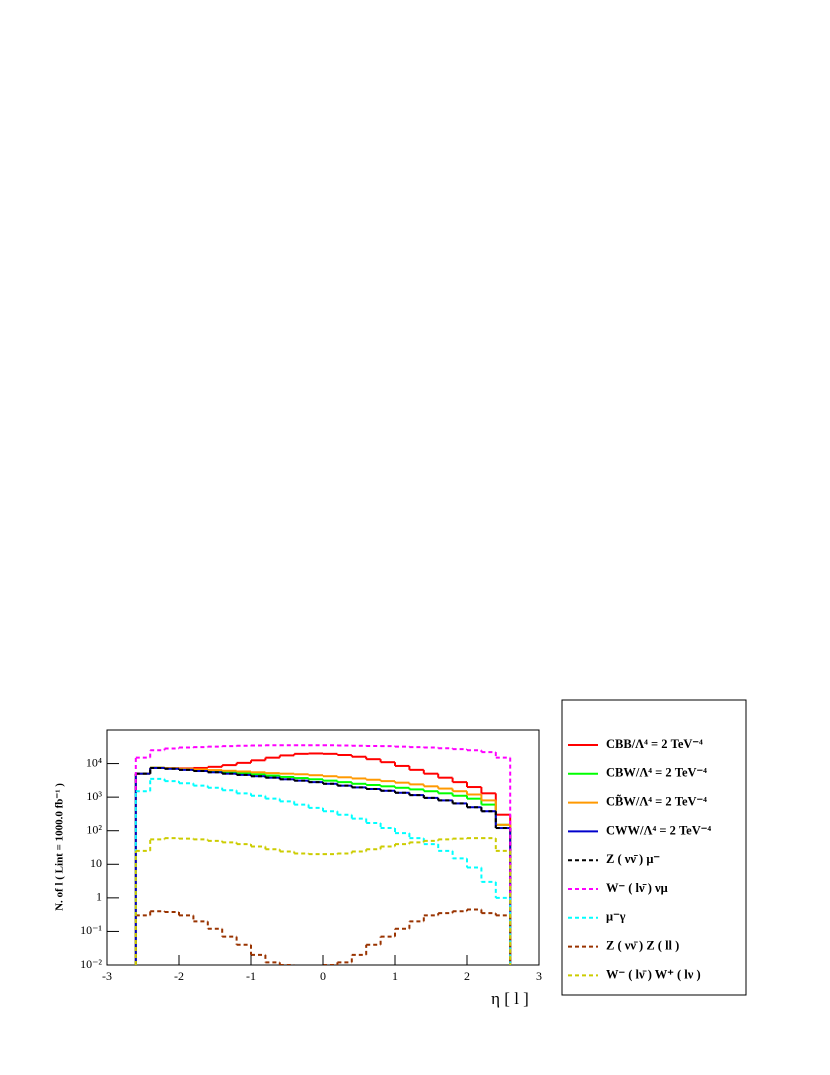  I want to click on legend-label: Z ( νν̄ ) μ⁻, so click(633, 859).